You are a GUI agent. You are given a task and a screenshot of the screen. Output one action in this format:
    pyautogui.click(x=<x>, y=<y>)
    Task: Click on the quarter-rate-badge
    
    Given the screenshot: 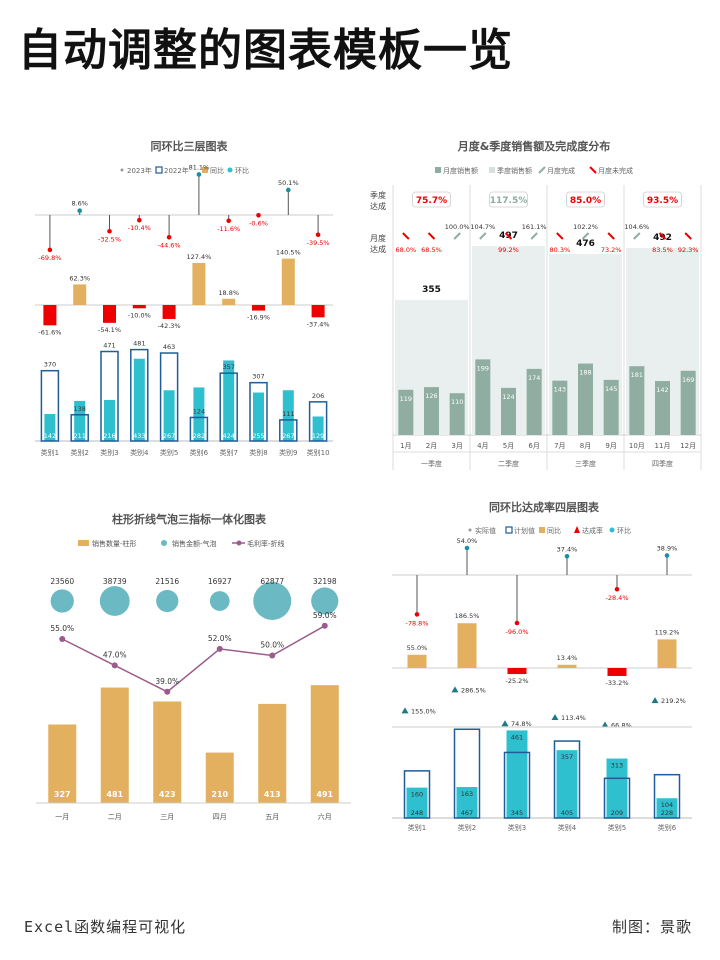 What is the action you would take?
    pyautogui.click(x=508, y=199)
    